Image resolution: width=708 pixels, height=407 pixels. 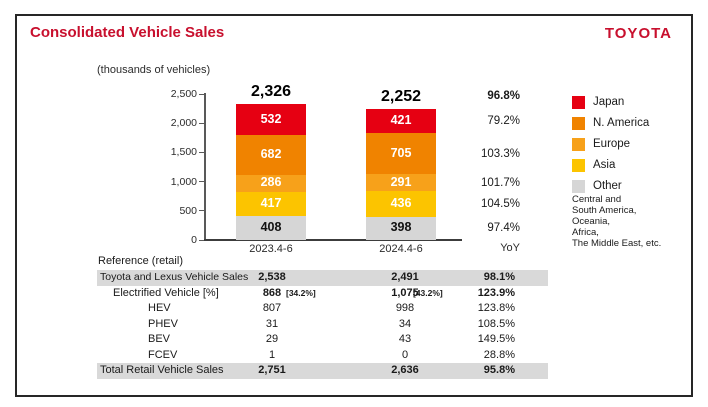 I want to click on x-axis-category-label: 2023.4-6, so click(x=271, y=249).